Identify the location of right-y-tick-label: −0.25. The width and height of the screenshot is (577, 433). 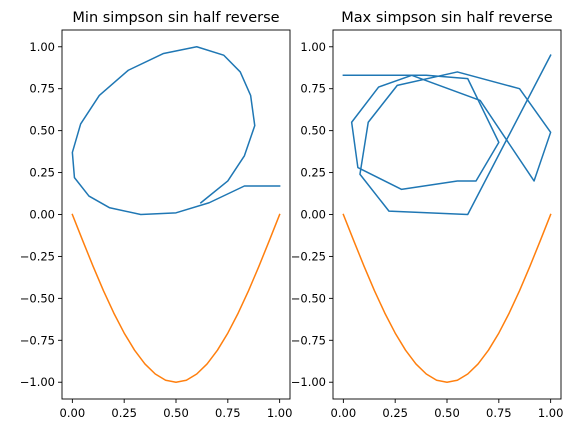
(308, 256).